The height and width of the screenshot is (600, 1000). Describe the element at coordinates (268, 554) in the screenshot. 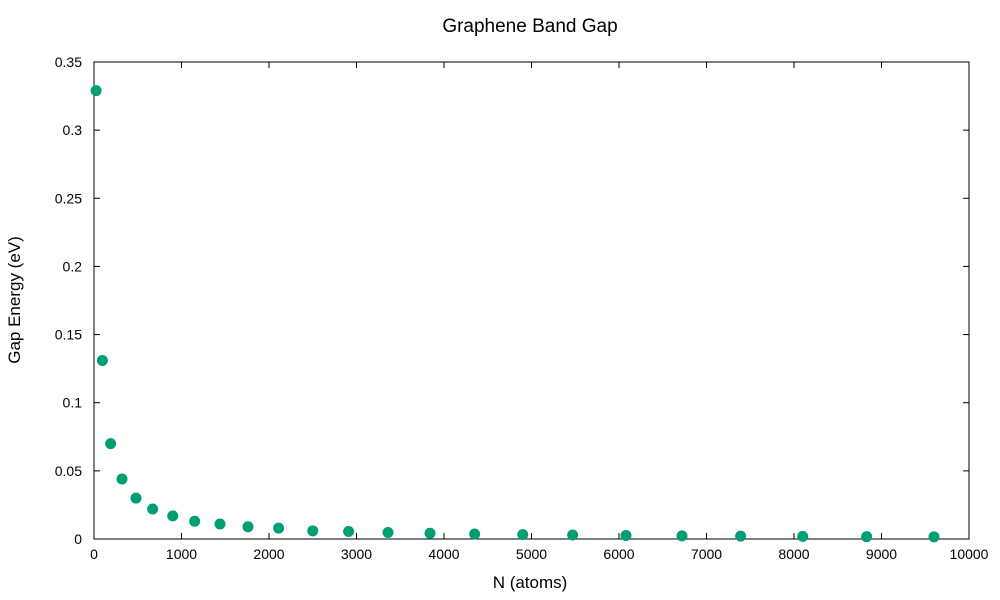

I see `x-tick-label: 2000` at that location.